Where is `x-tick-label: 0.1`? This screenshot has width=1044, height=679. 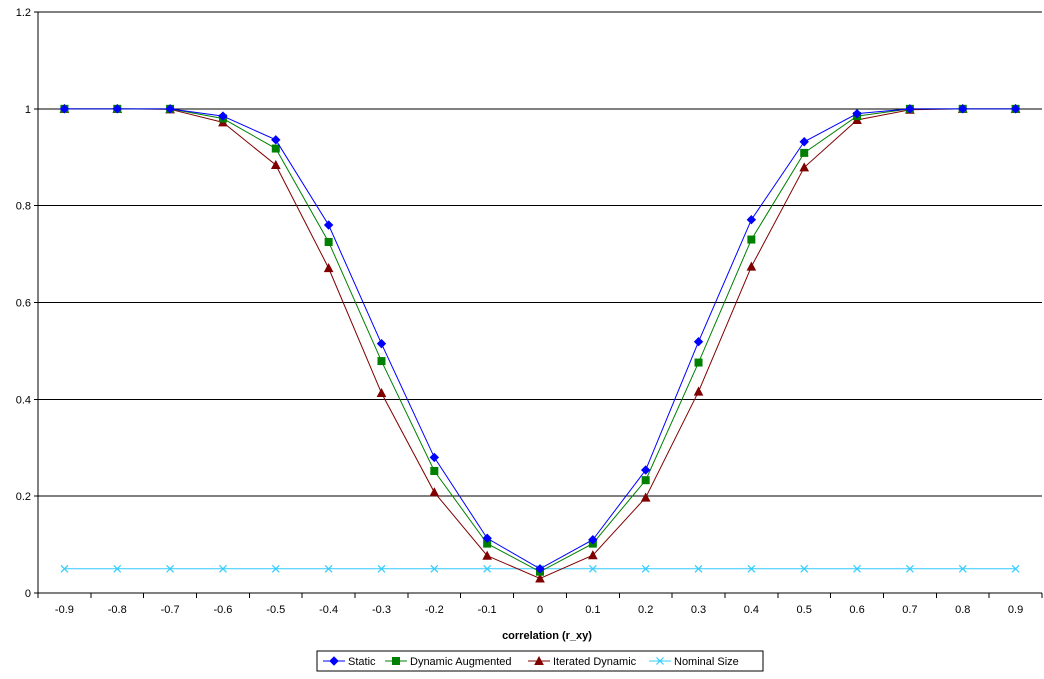 x-tick-label: 0.1 is located at coordinates (592, 610).